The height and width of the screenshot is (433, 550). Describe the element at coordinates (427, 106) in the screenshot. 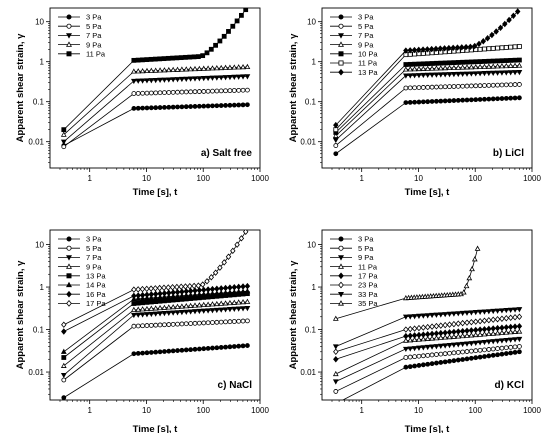

I see `series-7-pa` at that location.